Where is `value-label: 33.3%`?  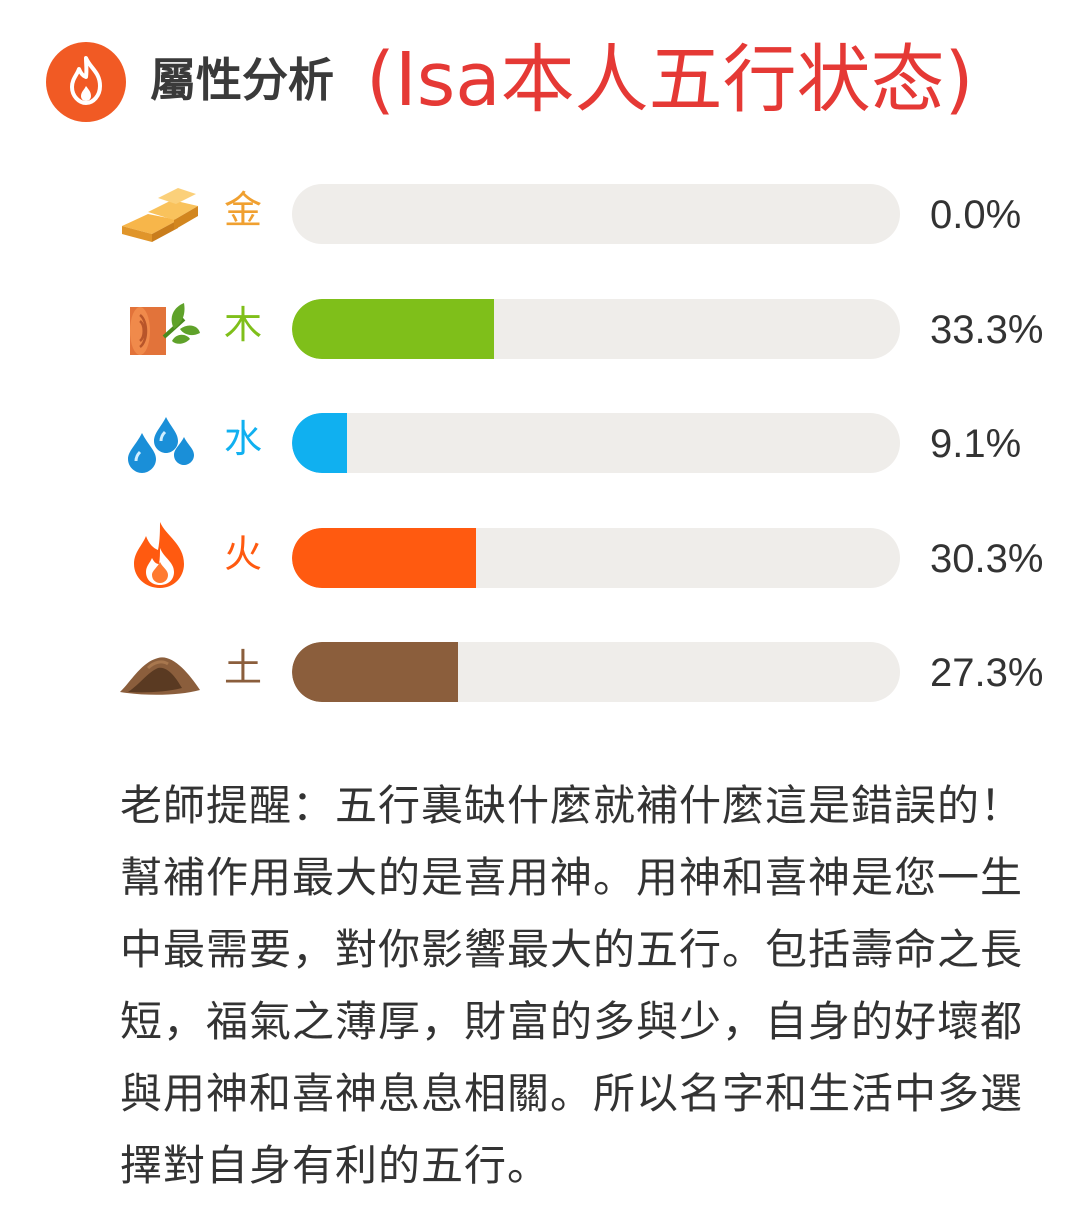 value-label: 33.3% is located at coordinates (987, 329).